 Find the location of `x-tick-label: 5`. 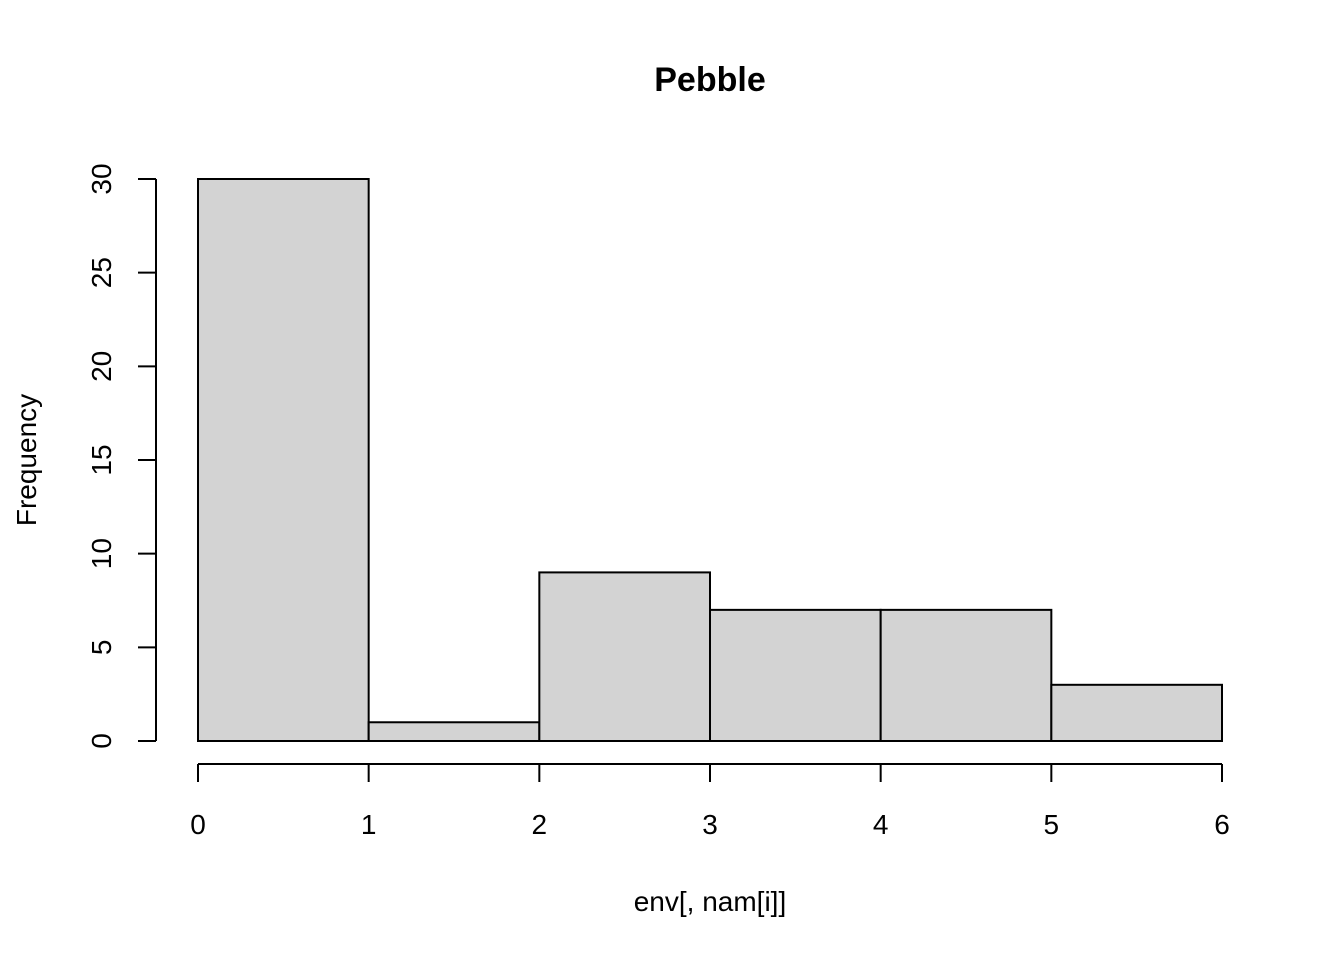

x-tick-label: 5 is located at coordinates (1052, 824).